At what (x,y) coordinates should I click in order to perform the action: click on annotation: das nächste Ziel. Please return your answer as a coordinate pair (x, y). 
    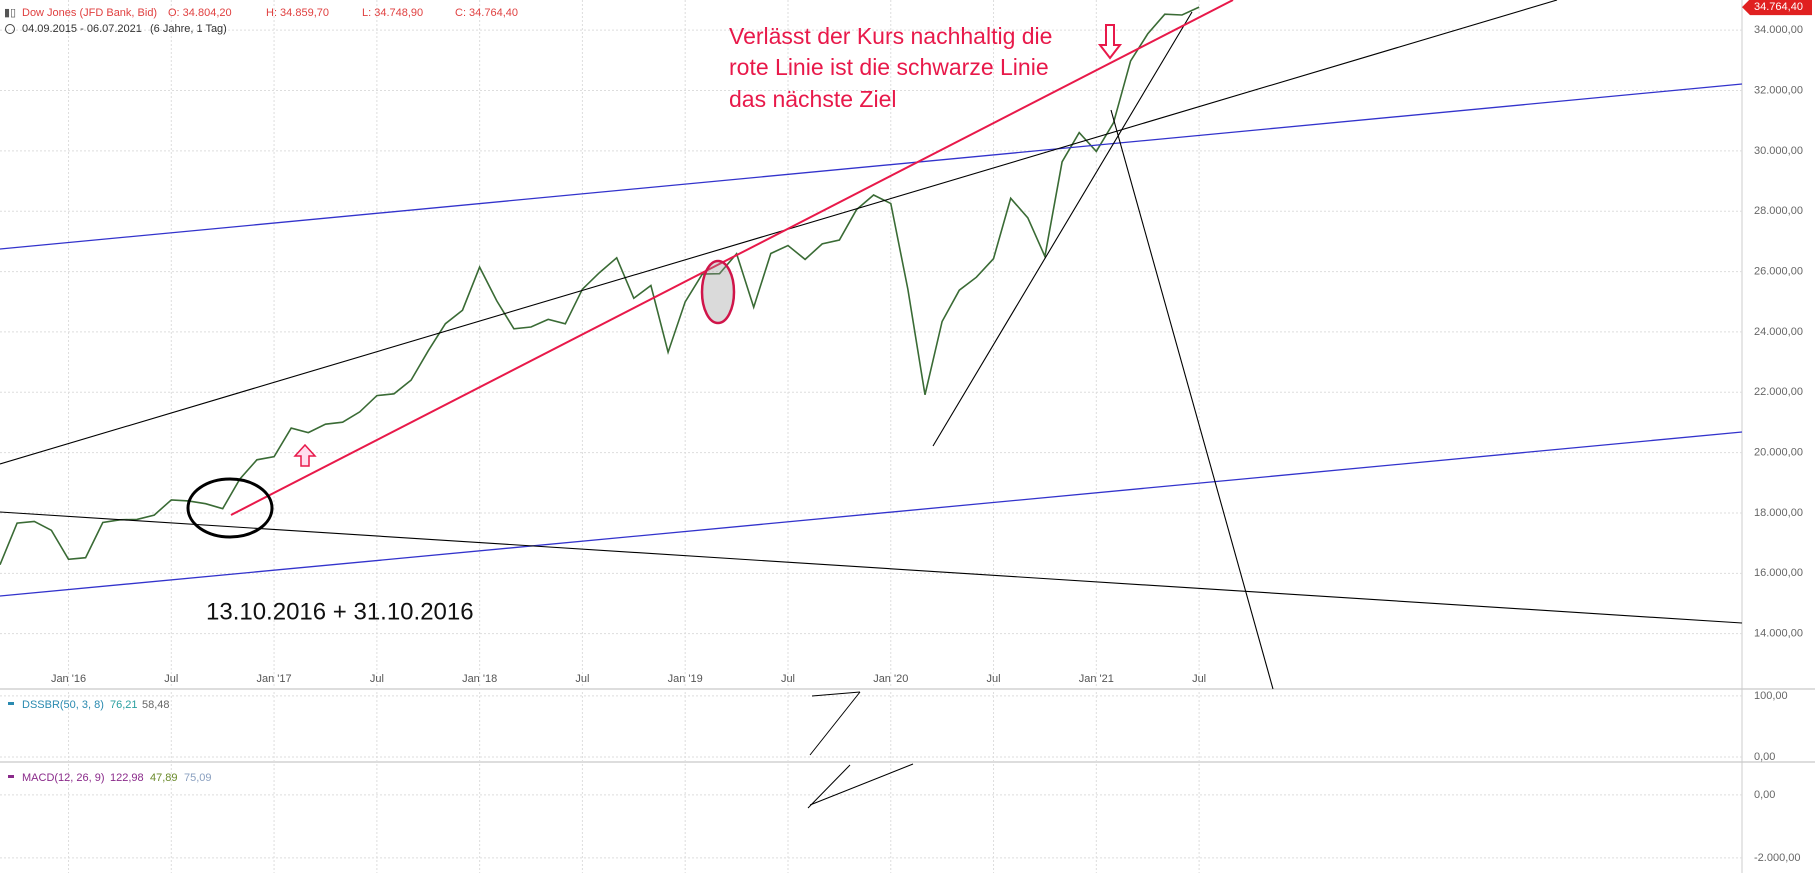
    Looking at the image, I should click on (812, 99).